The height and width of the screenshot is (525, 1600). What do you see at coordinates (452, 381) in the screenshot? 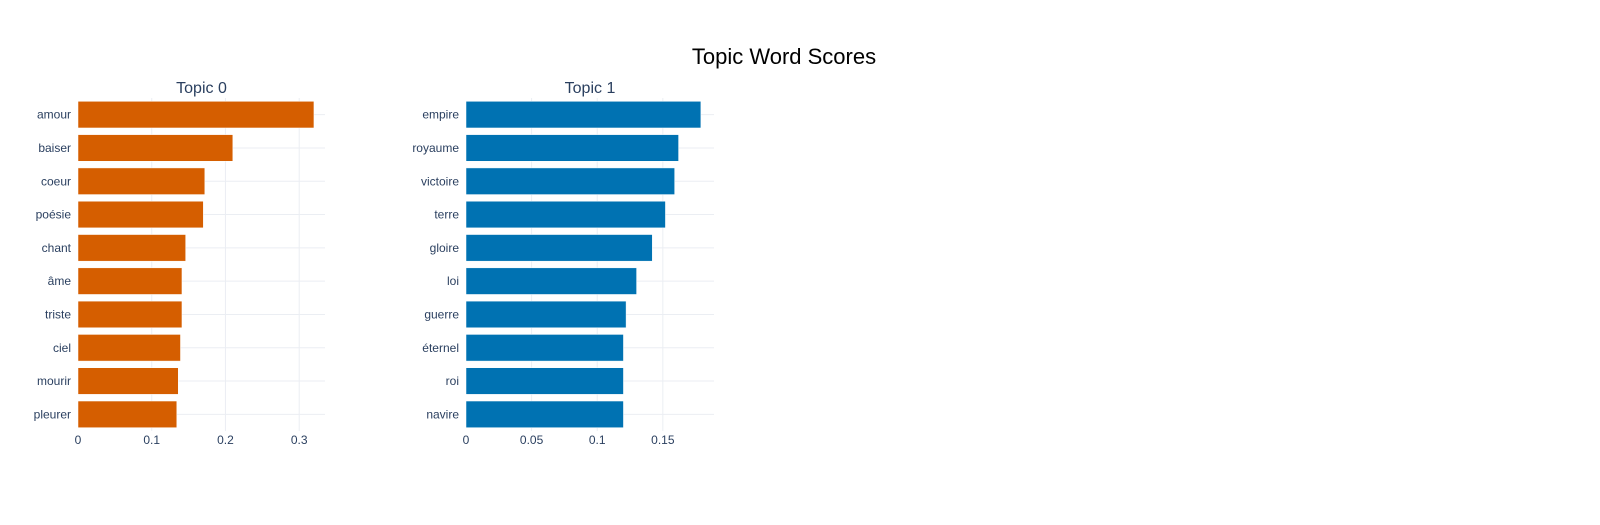
I see `y-tick-label: roi` at bounding box center [452, 381].